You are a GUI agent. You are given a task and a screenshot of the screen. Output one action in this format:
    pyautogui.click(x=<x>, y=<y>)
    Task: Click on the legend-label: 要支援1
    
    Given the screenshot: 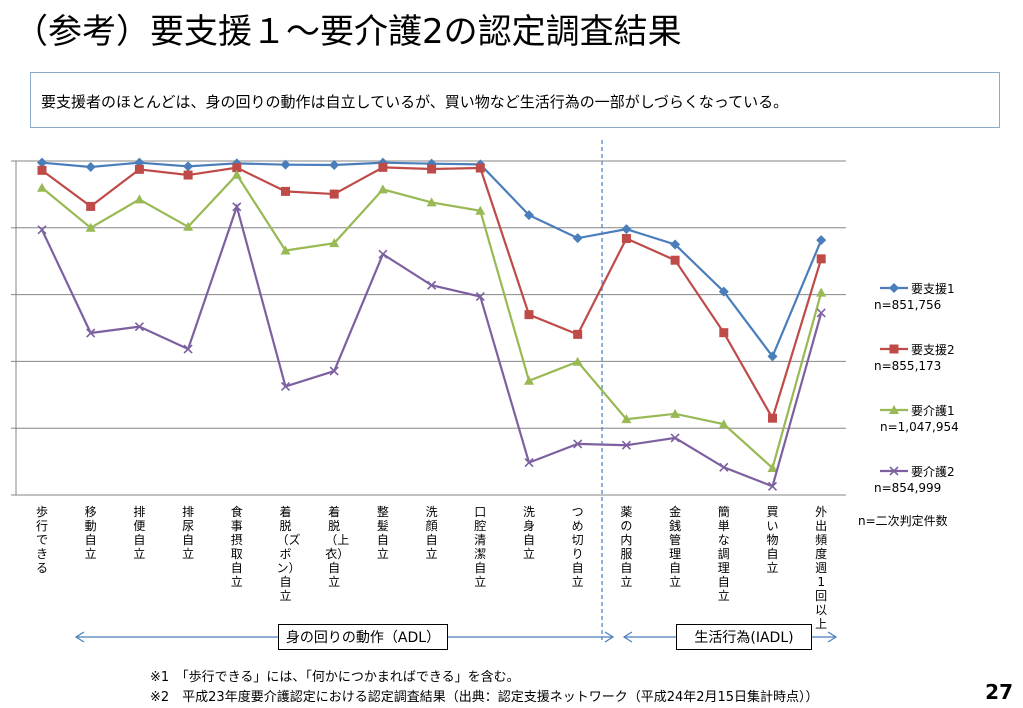 What is the action you would take?
    pyautogui.click(x=933, y=289)
    